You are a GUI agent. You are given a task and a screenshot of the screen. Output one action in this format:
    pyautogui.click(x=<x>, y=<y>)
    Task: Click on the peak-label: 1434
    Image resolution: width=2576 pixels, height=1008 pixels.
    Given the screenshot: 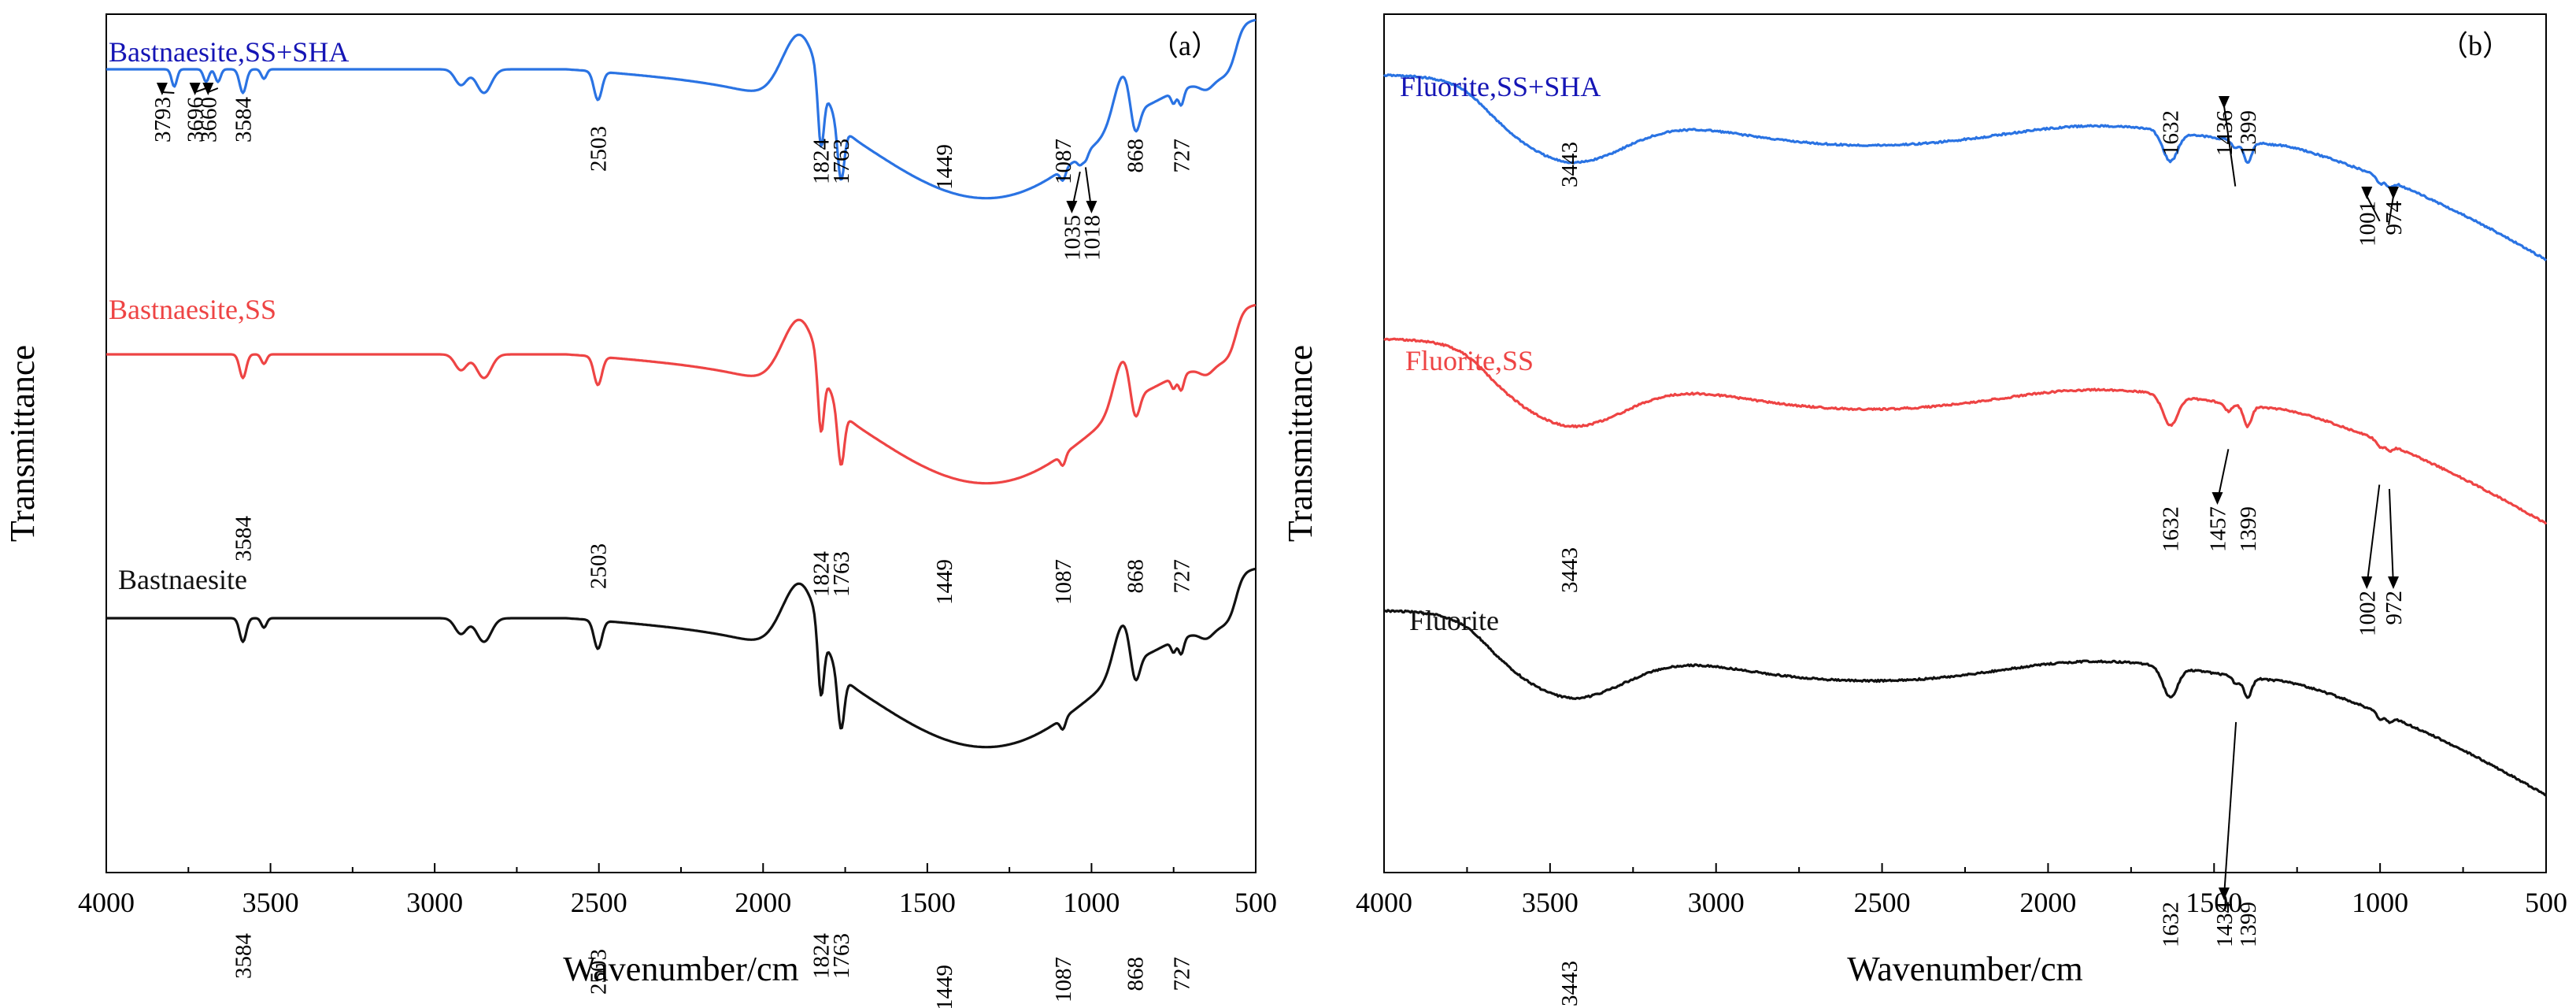 What is the action you would take?
    pyautogui.click(x=2224, y=925)
    